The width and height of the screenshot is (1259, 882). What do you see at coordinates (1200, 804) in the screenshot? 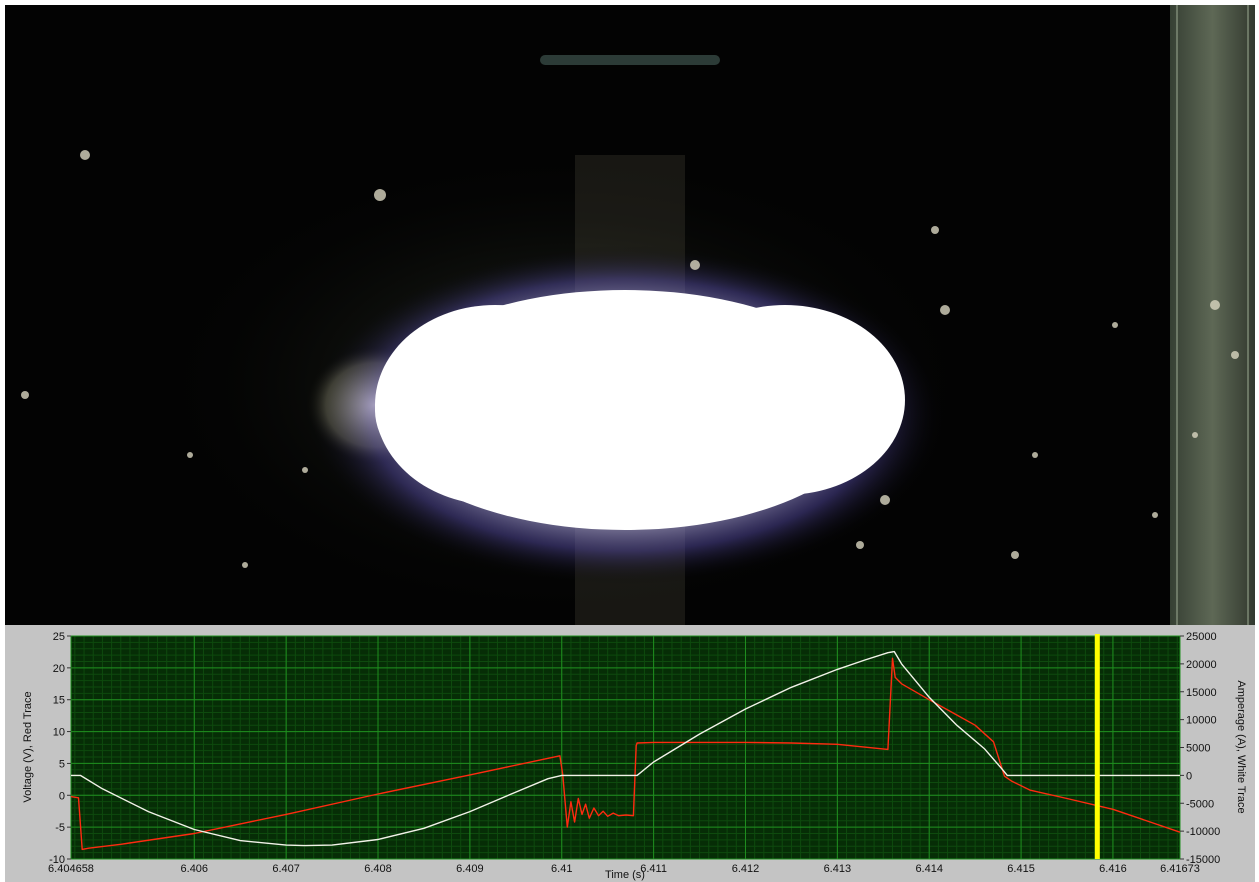
I see `right-y-tick-label: -5000` at bounding box center [1200, 804].